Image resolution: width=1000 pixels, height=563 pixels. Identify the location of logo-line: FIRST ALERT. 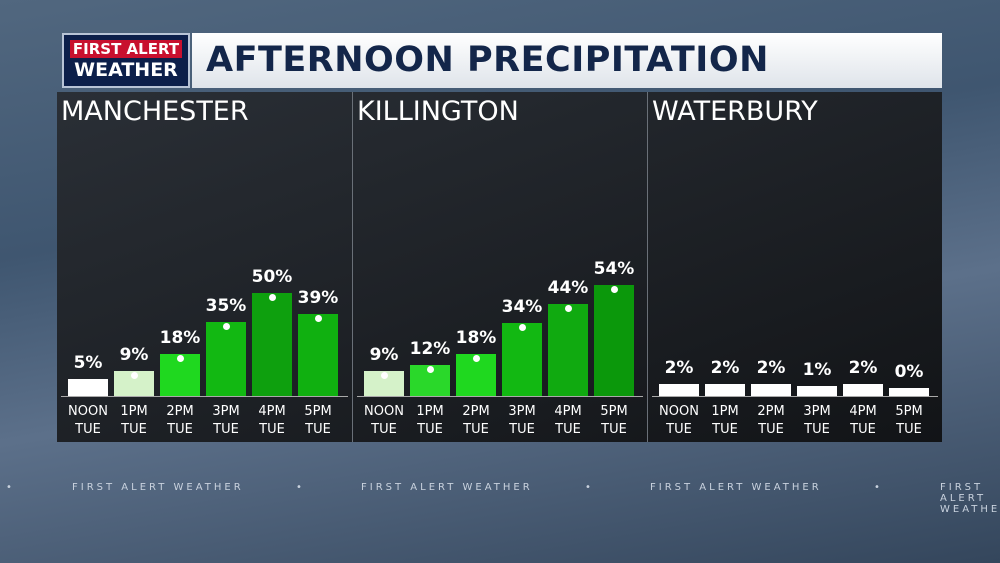
(126, 49).